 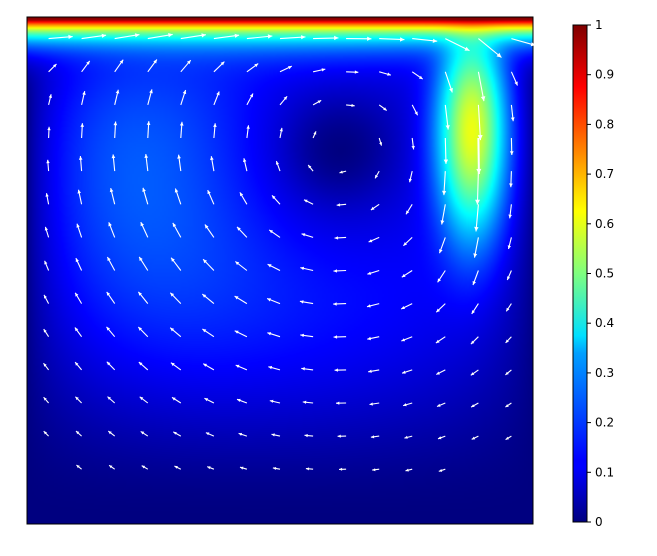 What do you see at coordinates (600, 273) in the screenshot?
I see `colorbar-ticks: 0 0.1 0.2 0.3 0.4 0.5 0.6 0.7 0.8 0.9 1` at bounding box center [600, 273].